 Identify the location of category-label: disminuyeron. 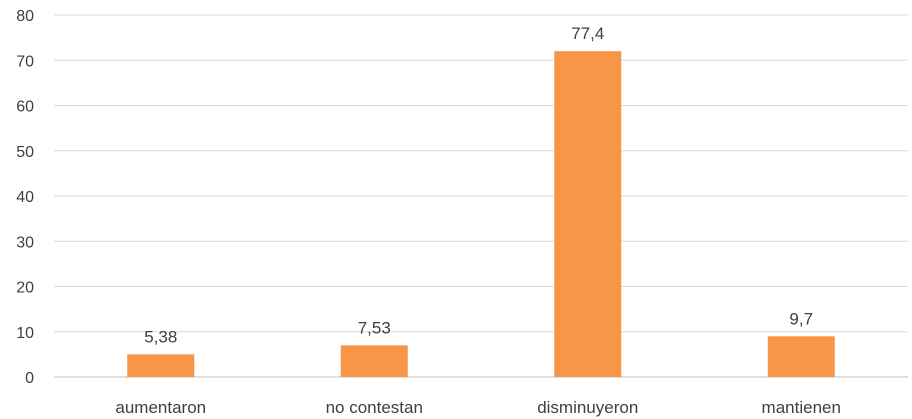
(587, 407).